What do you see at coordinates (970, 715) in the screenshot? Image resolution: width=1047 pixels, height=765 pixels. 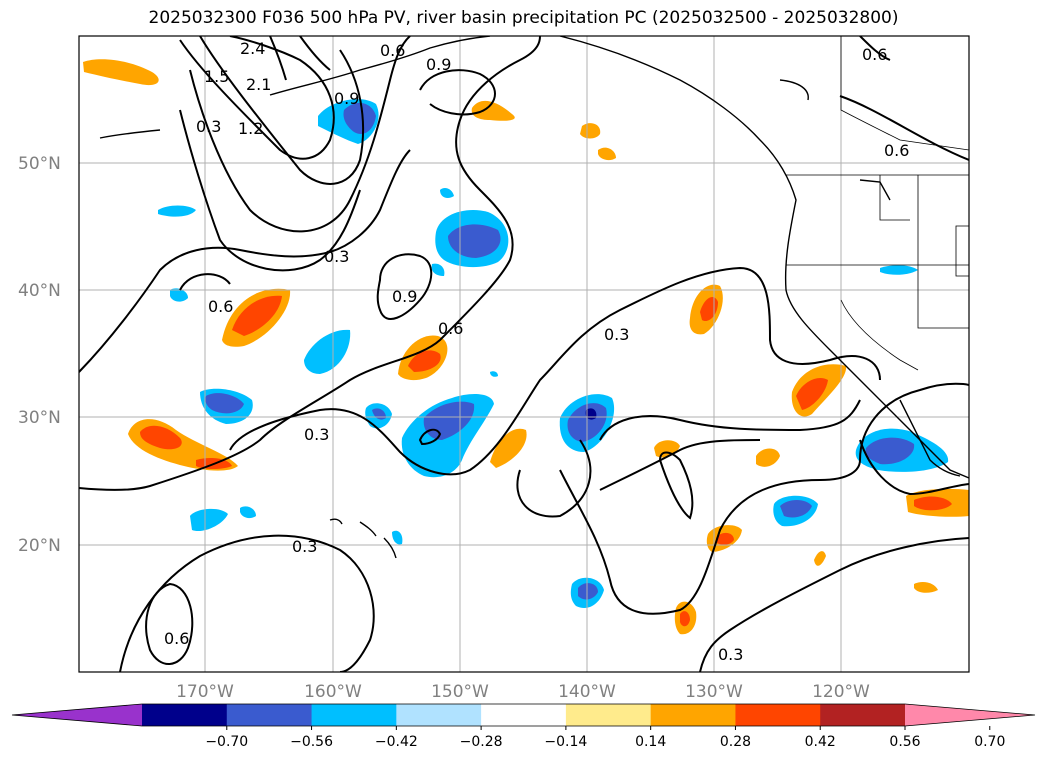 I see `colorbar-extend-max` at bounding box center [970, 715].